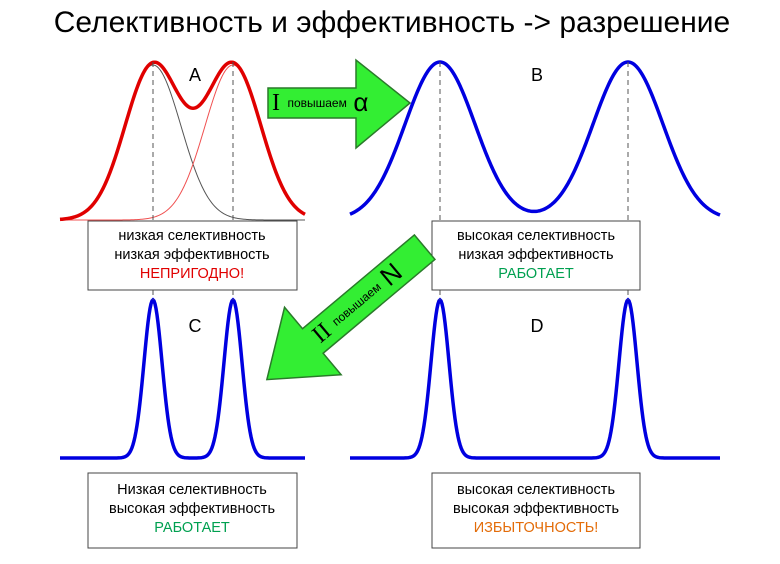  I want to click on arrow-alpha: I повышаем α, so click(339, 104).